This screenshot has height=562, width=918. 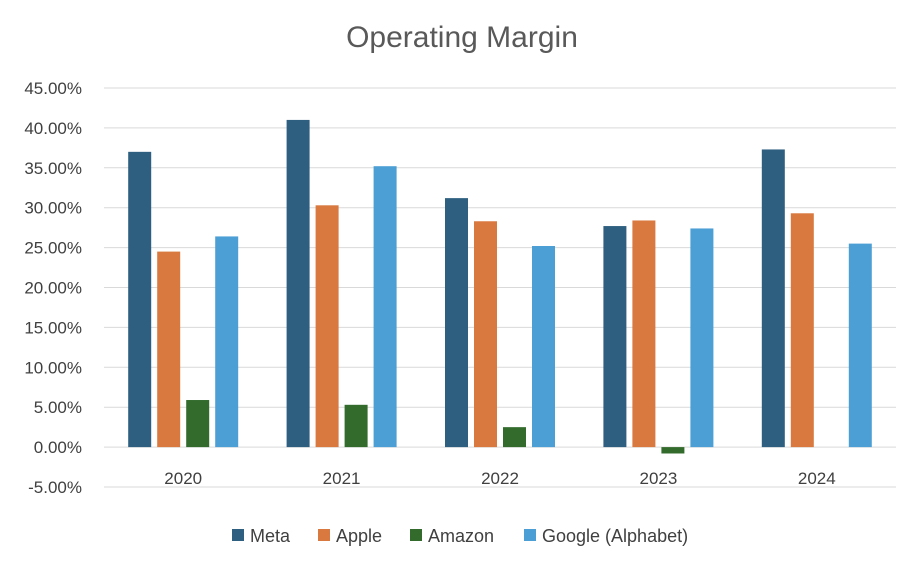 I want to click on bar-meta-2024, so click(x=773, y=298).